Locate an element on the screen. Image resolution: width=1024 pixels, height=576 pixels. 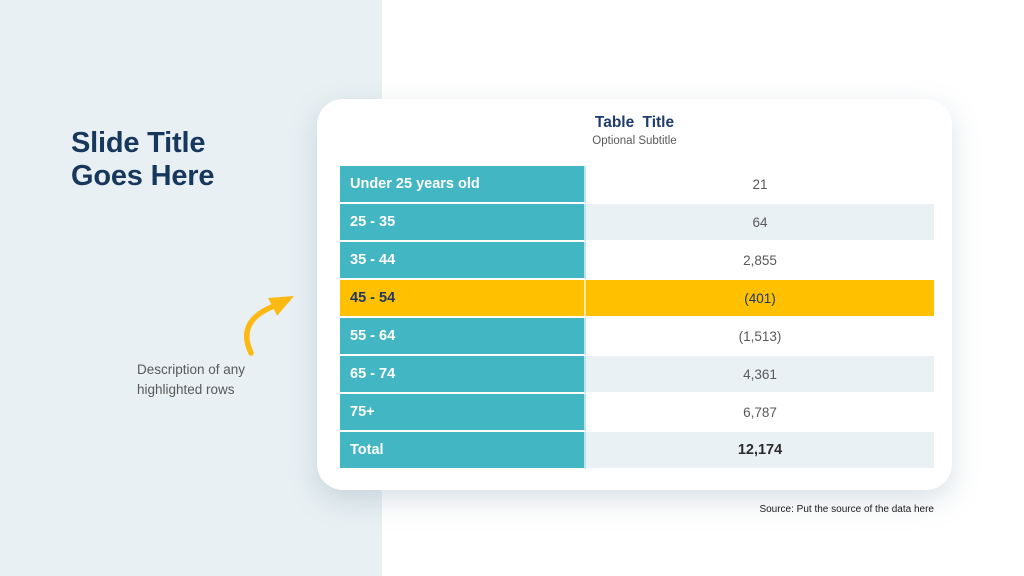
row-value-cell: 64 is located at coordinates (760, 223).